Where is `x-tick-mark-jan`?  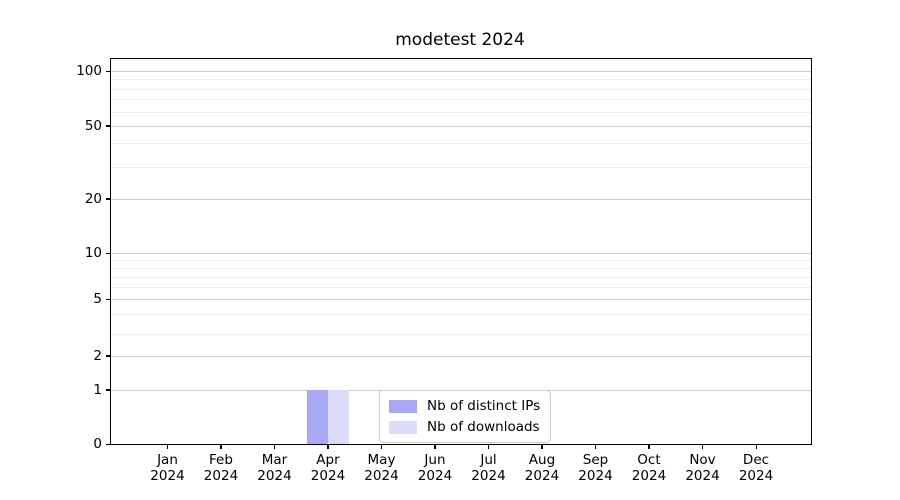 x-tick-mark-jan is located at coordinates (167, 446).